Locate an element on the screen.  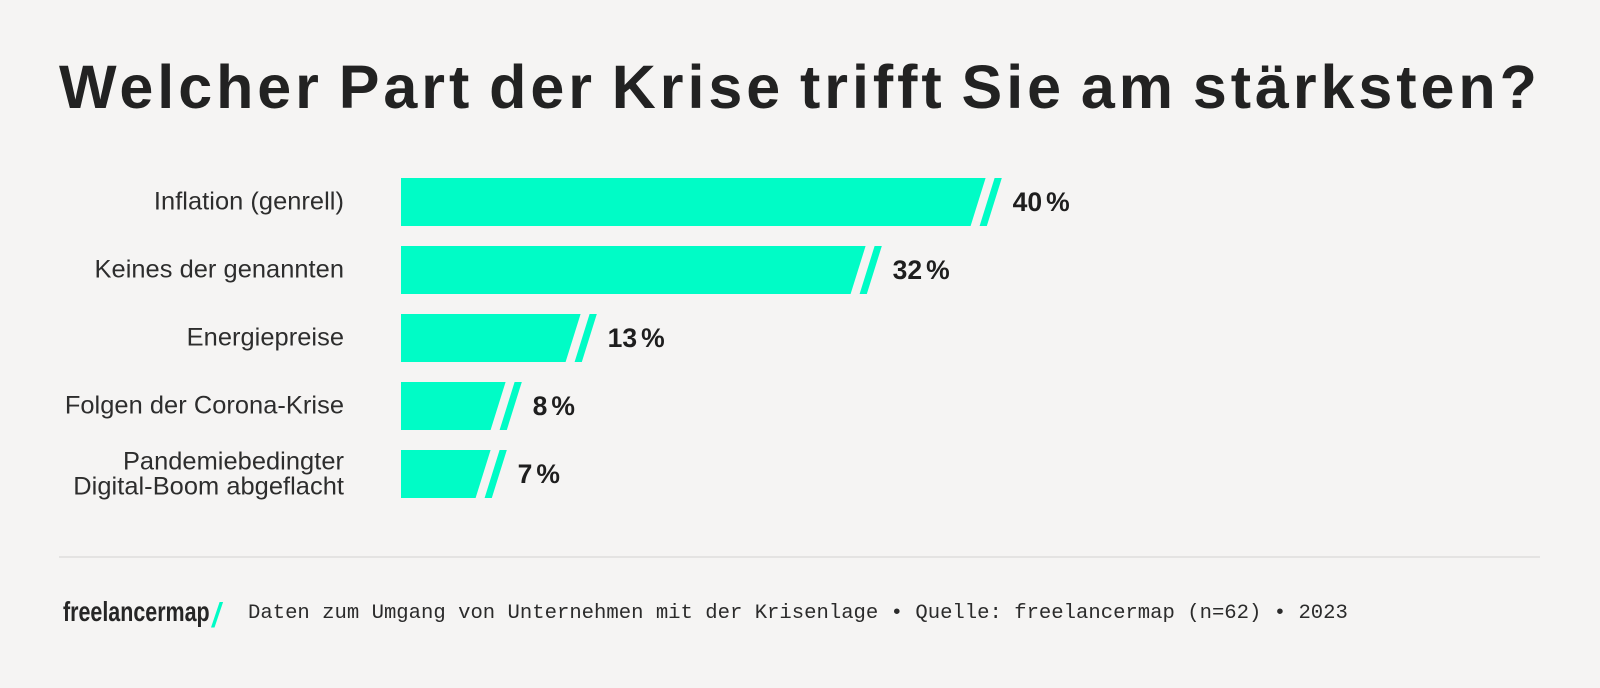
svg-text: Pandemiebedingter is located at coordinates (234, 462).